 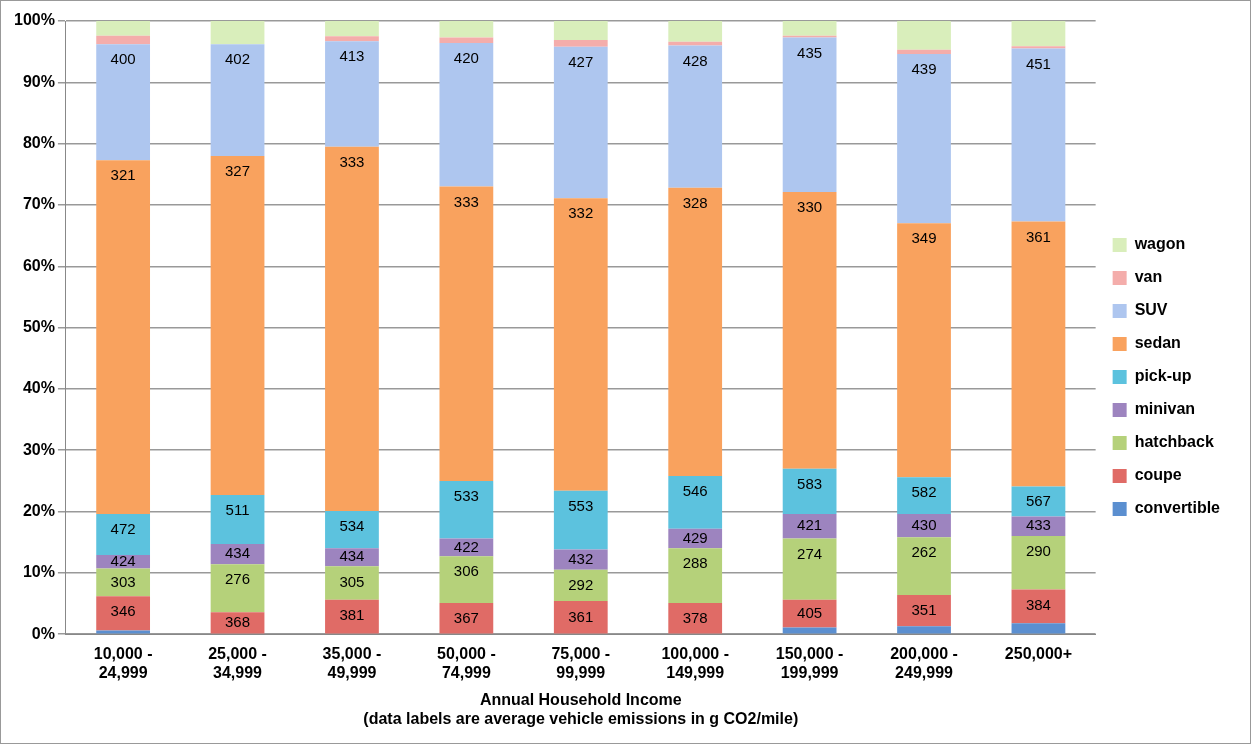 I want to click on annotation: 262, so click(x=924, y=552).